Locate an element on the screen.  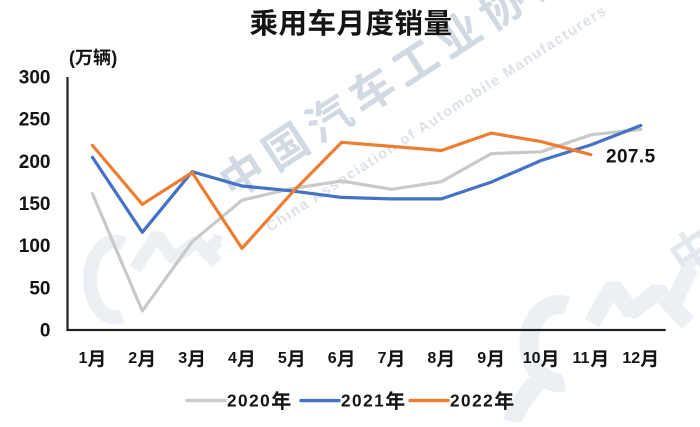
svg-text: 0 is located at coordinates (45, 331).